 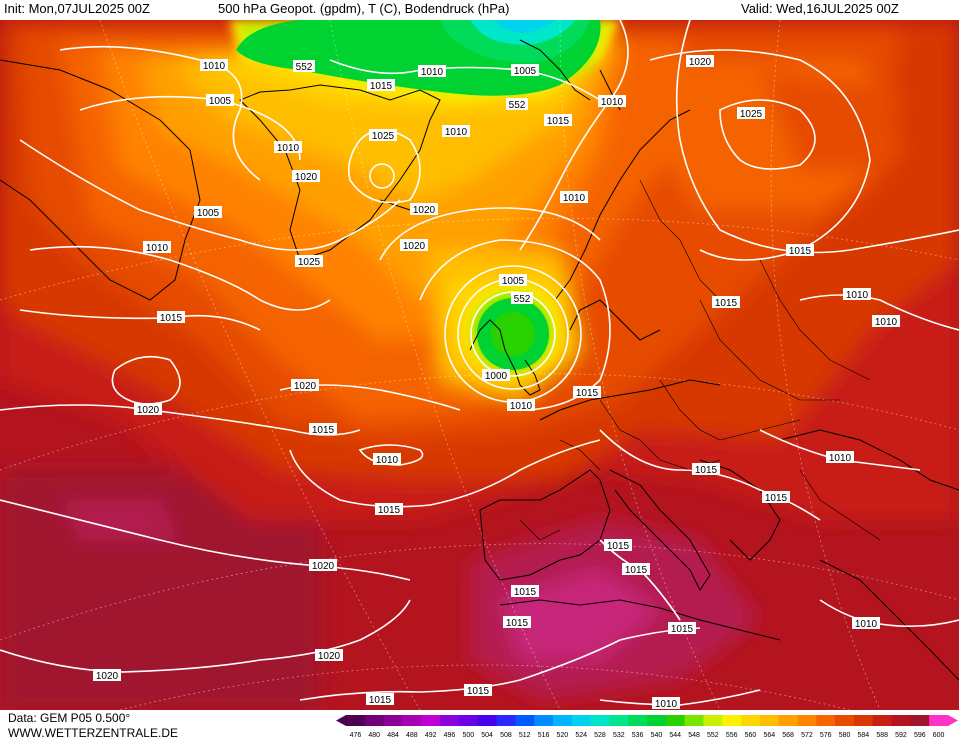 What do you see at coordinates (581, 735) in the screenshot?
I see `legend-tick-label: 524` at bounding box center [581, 735].